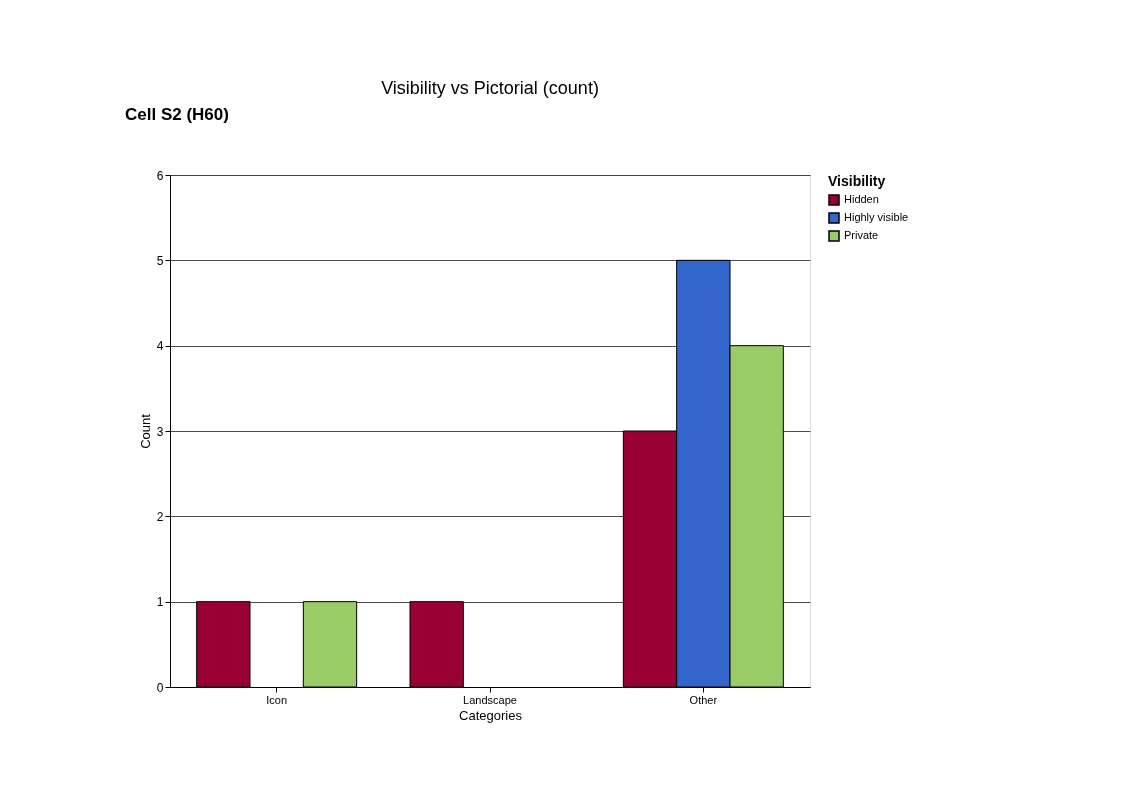 This screenshot has height=798, width=1124. I want to click on y-tick-label: 1, so click(160, 602).